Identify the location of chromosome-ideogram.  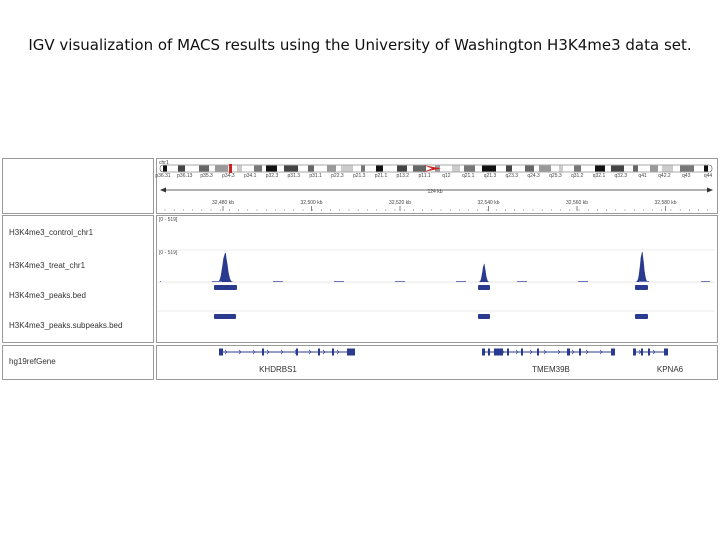
(436, 168).